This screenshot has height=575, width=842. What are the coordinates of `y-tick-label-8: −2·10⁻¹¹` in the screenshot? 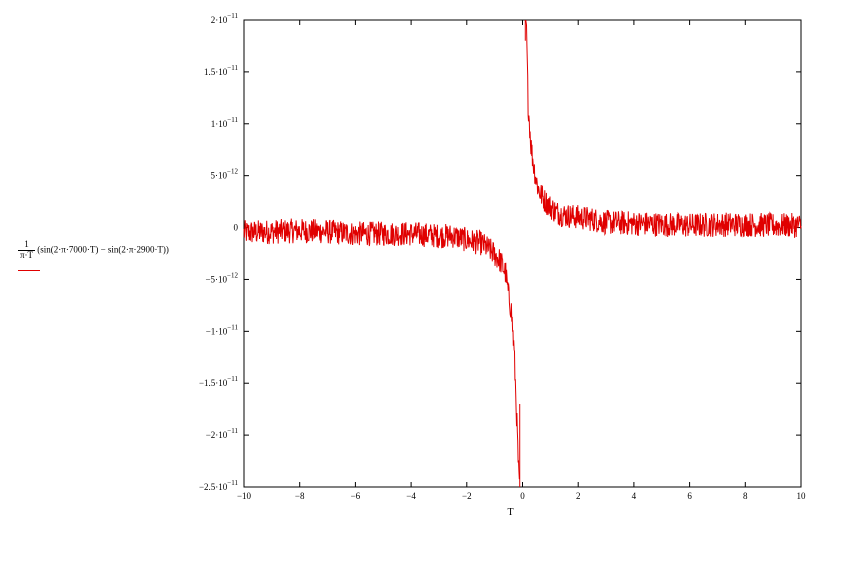 It's located at (222, 433).